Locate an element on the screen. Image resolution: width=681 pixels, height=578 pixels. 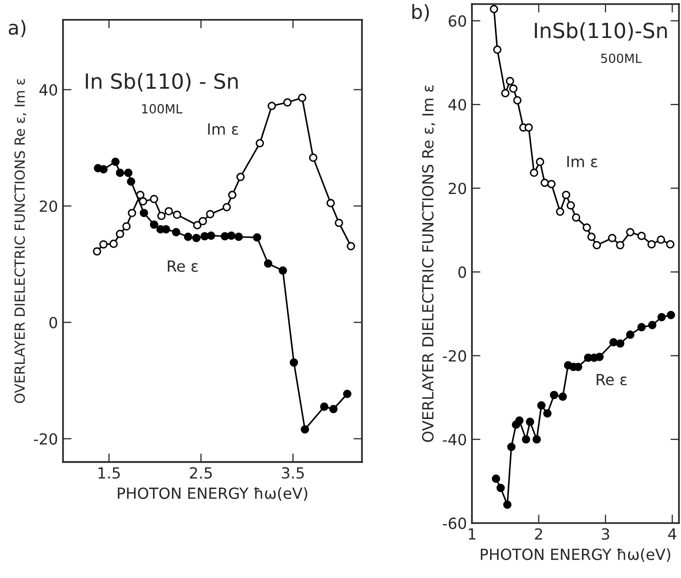
x-tick-label: 2 is located at coordinates (538, 534).